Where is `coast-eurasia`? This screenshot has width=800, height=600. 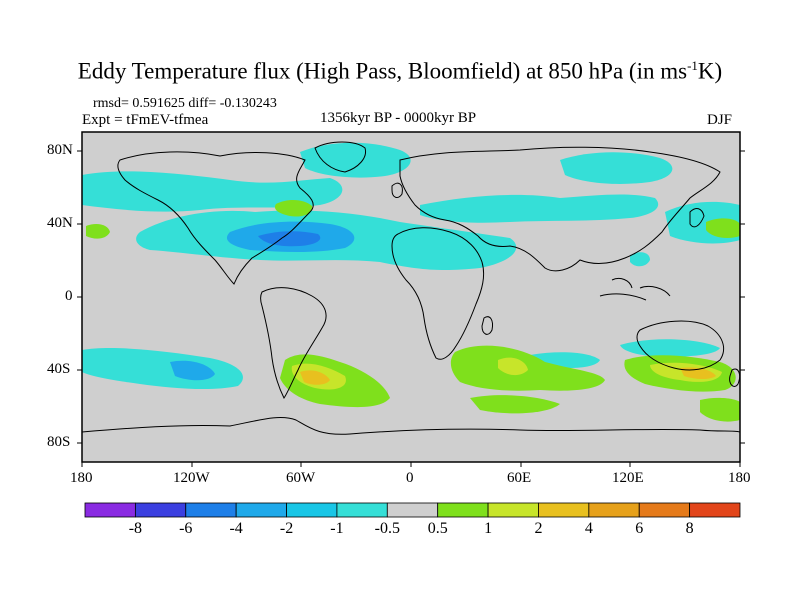
coast-eurasia is located at coordinates (560, 209).